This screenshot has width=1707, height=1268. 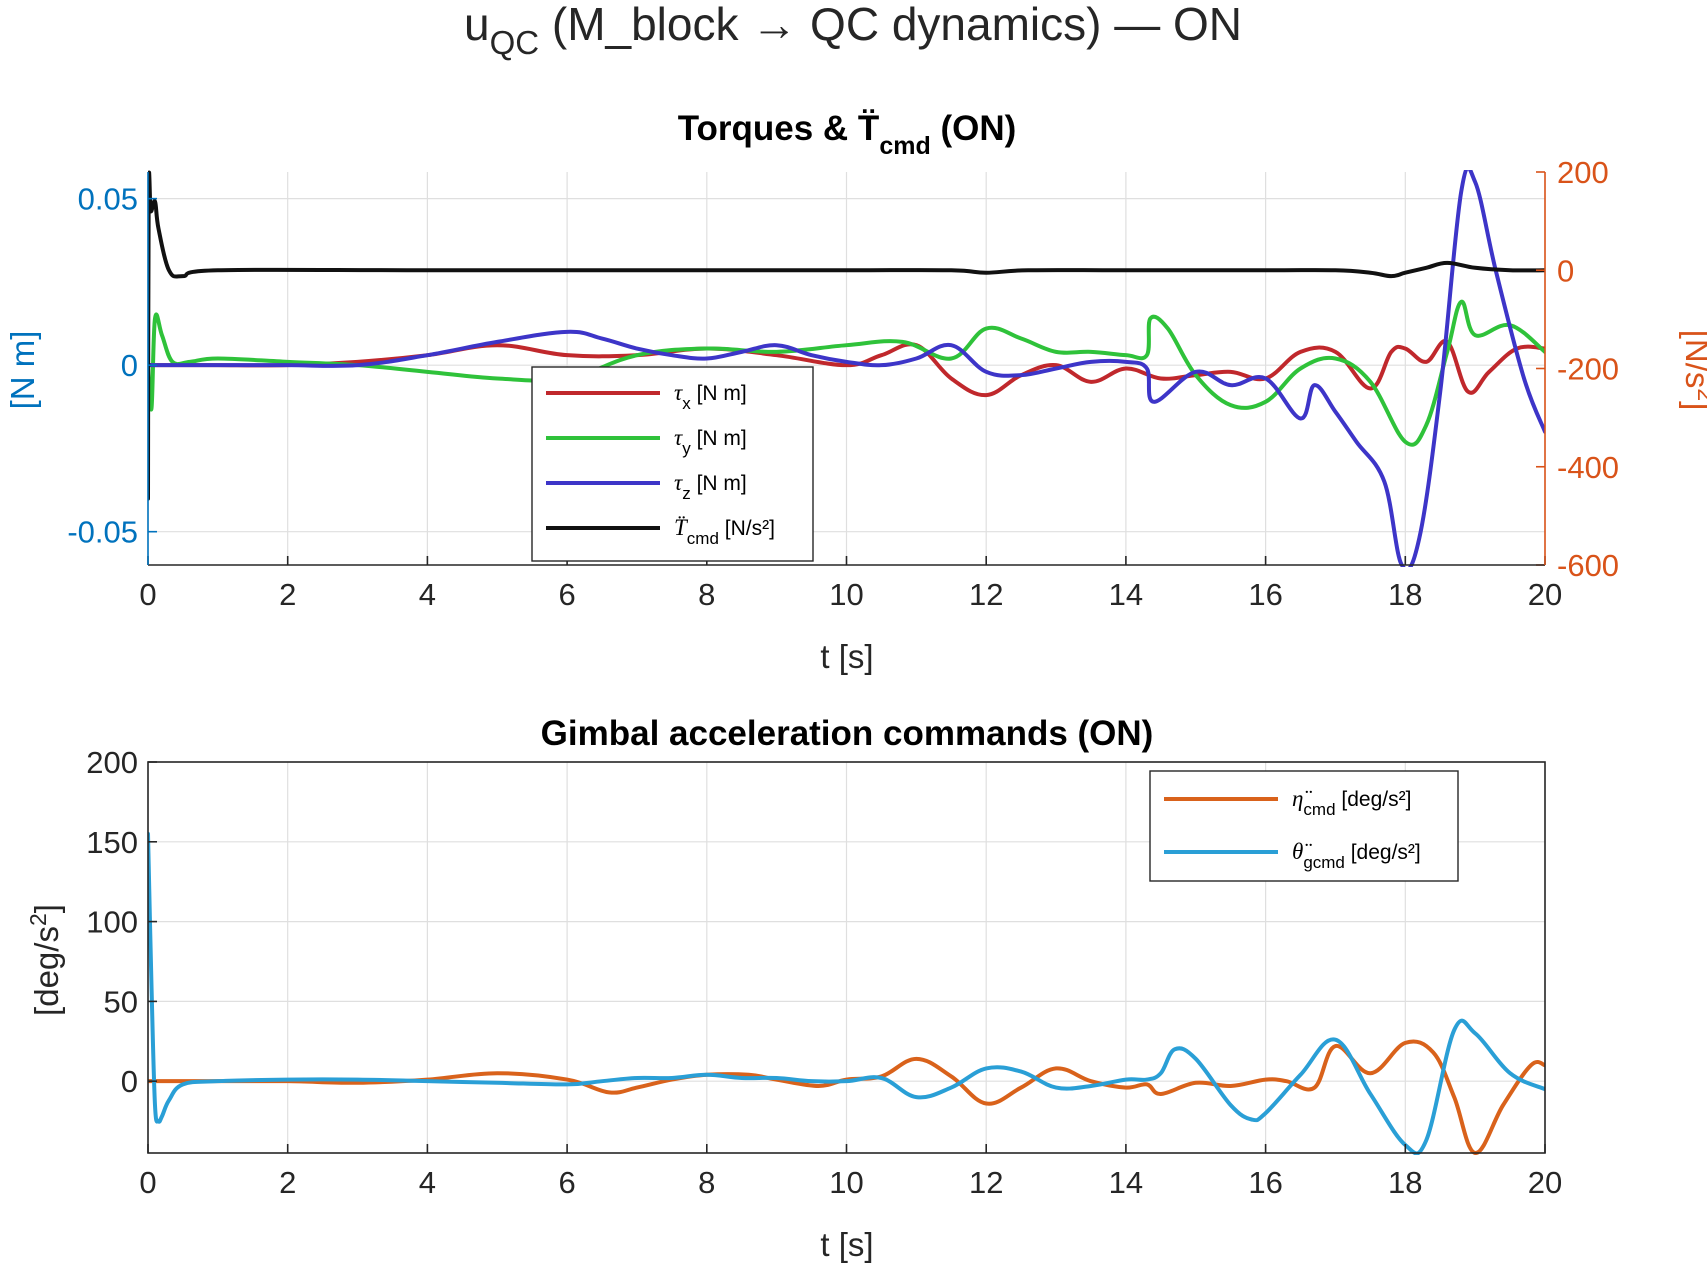 What do you see at coordinates (121, 1001) in the screenshot?
I see `bottom-y-tick-label: 50` at bounding box center [121, 1001].